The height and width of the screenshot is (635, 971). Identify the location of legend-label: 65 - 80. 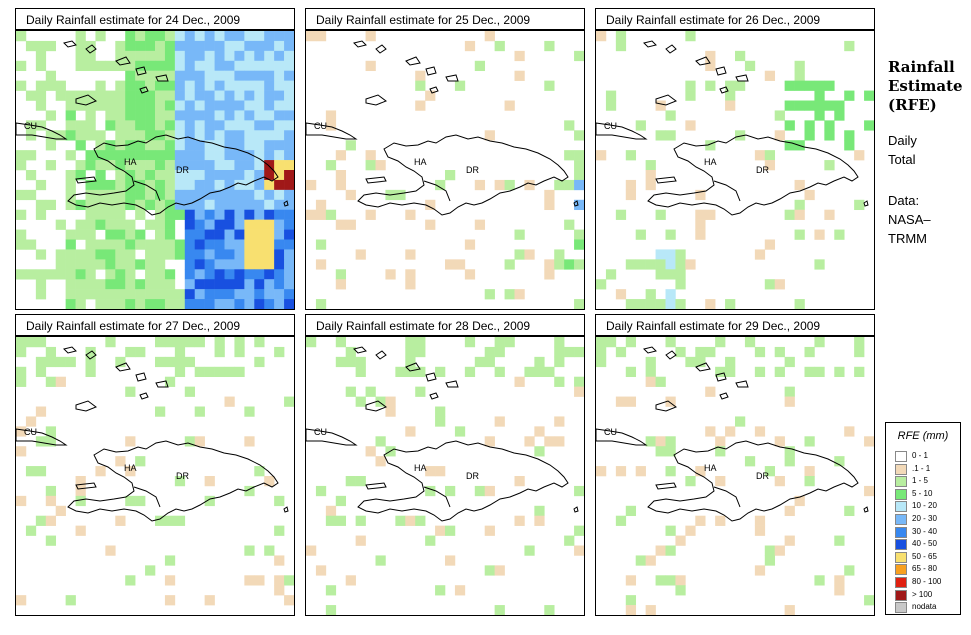
(924, 569).